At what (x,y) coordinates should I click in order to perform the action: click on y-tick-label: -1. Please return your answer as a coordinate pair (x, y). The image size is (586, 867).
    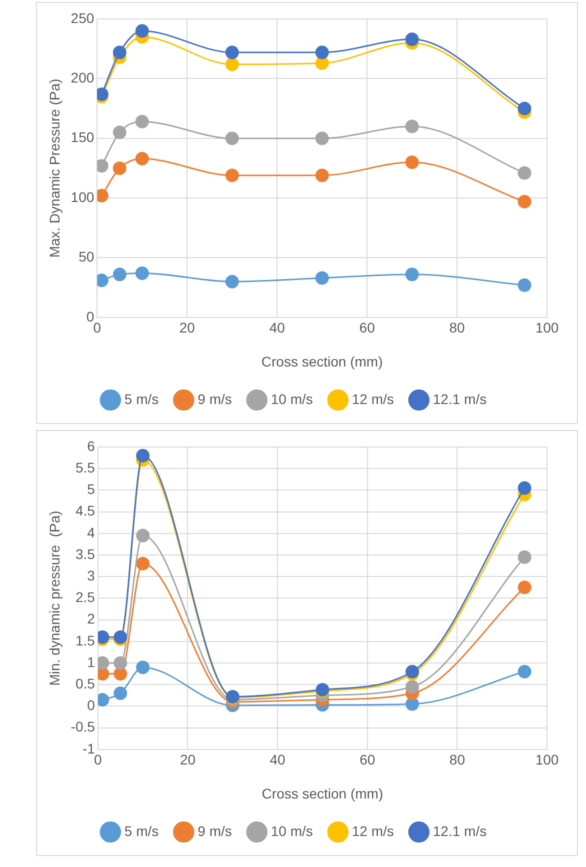
    Looking at the image, I should click on (89, 748).